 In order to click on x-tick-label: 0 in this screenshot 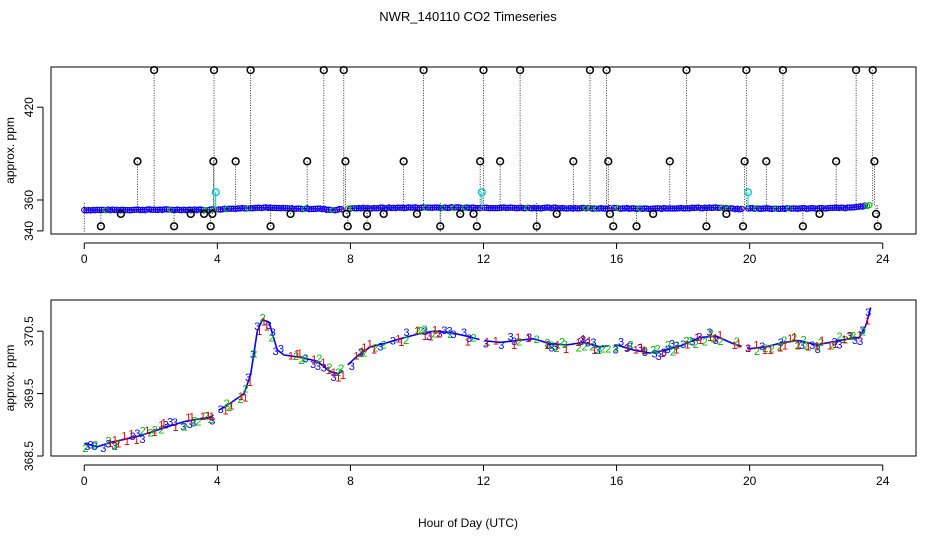, I will do `click(84, 481)`.